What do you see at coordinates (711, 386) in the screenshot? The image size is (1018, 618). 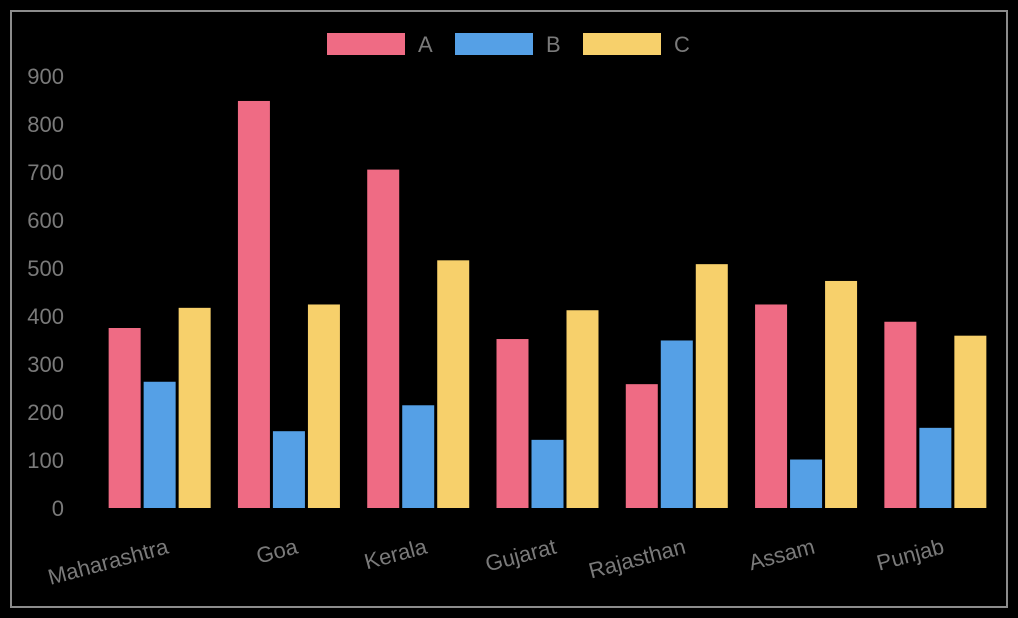 I see `bar-c-rajasthan` at bounding box center [711, 386].